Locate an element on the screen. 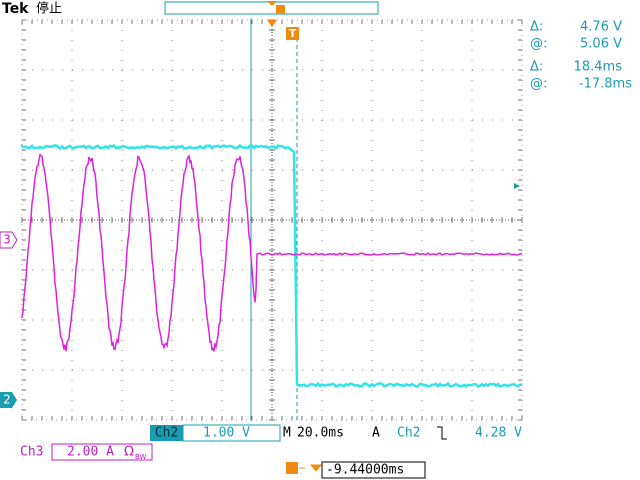 This screenshot has width=640, height=480. readout-value: 5.06 V is located at coordinates (601, 44).